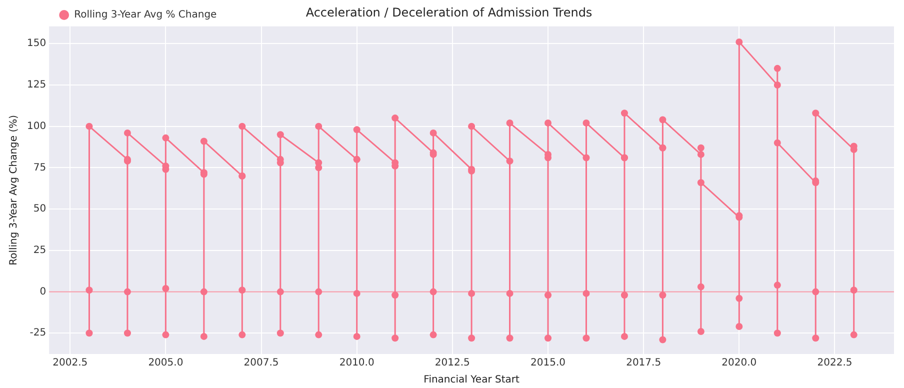 The image size is (904, 388). What do you see at coordinates (43, 292) in the screenshot?
I see `y-tick-label: 0` at bounding box center [43, 292].